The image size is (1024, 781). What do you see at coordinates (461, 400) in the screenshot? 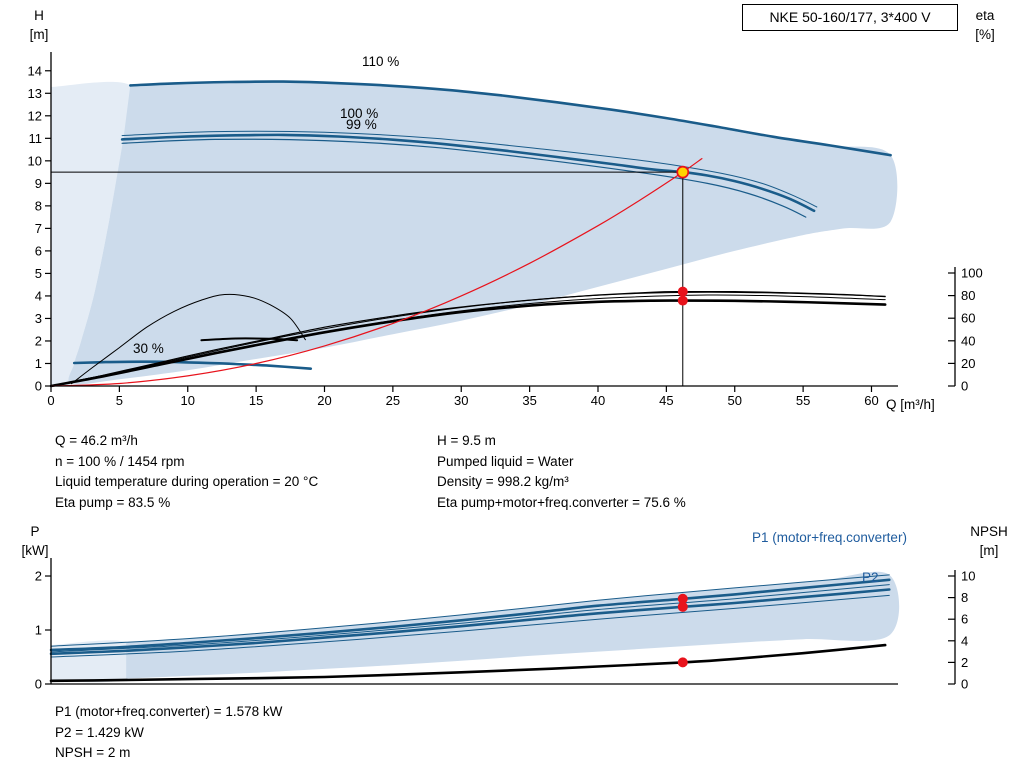
I see `x-tick-label: 30` at bounding box center [461, 400].